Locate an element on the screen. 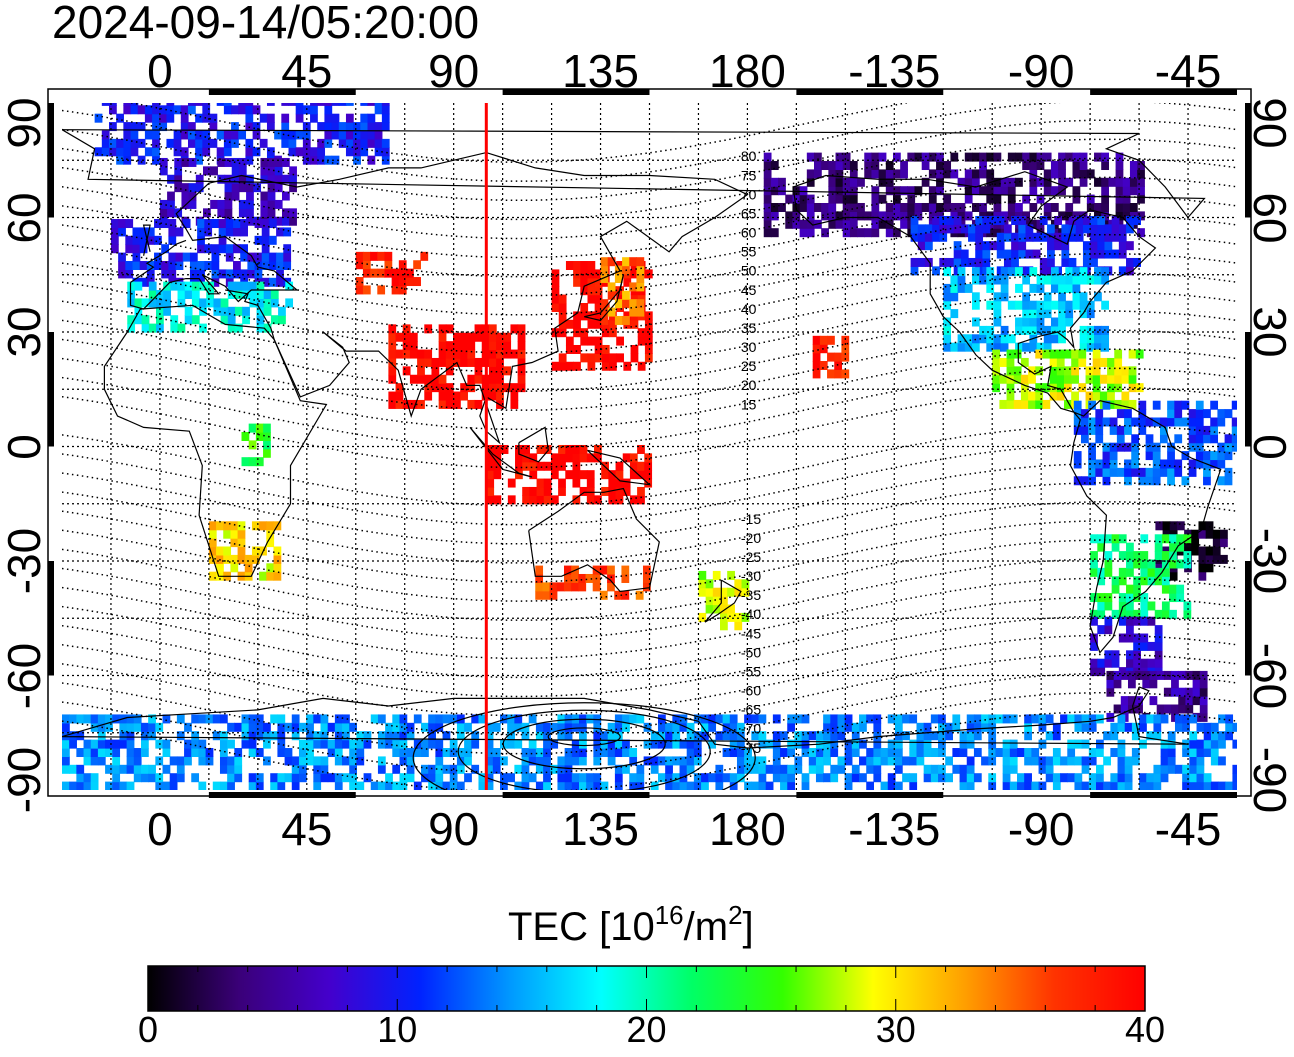  colorbar-tick-marks is located at coordinates (646, 988).